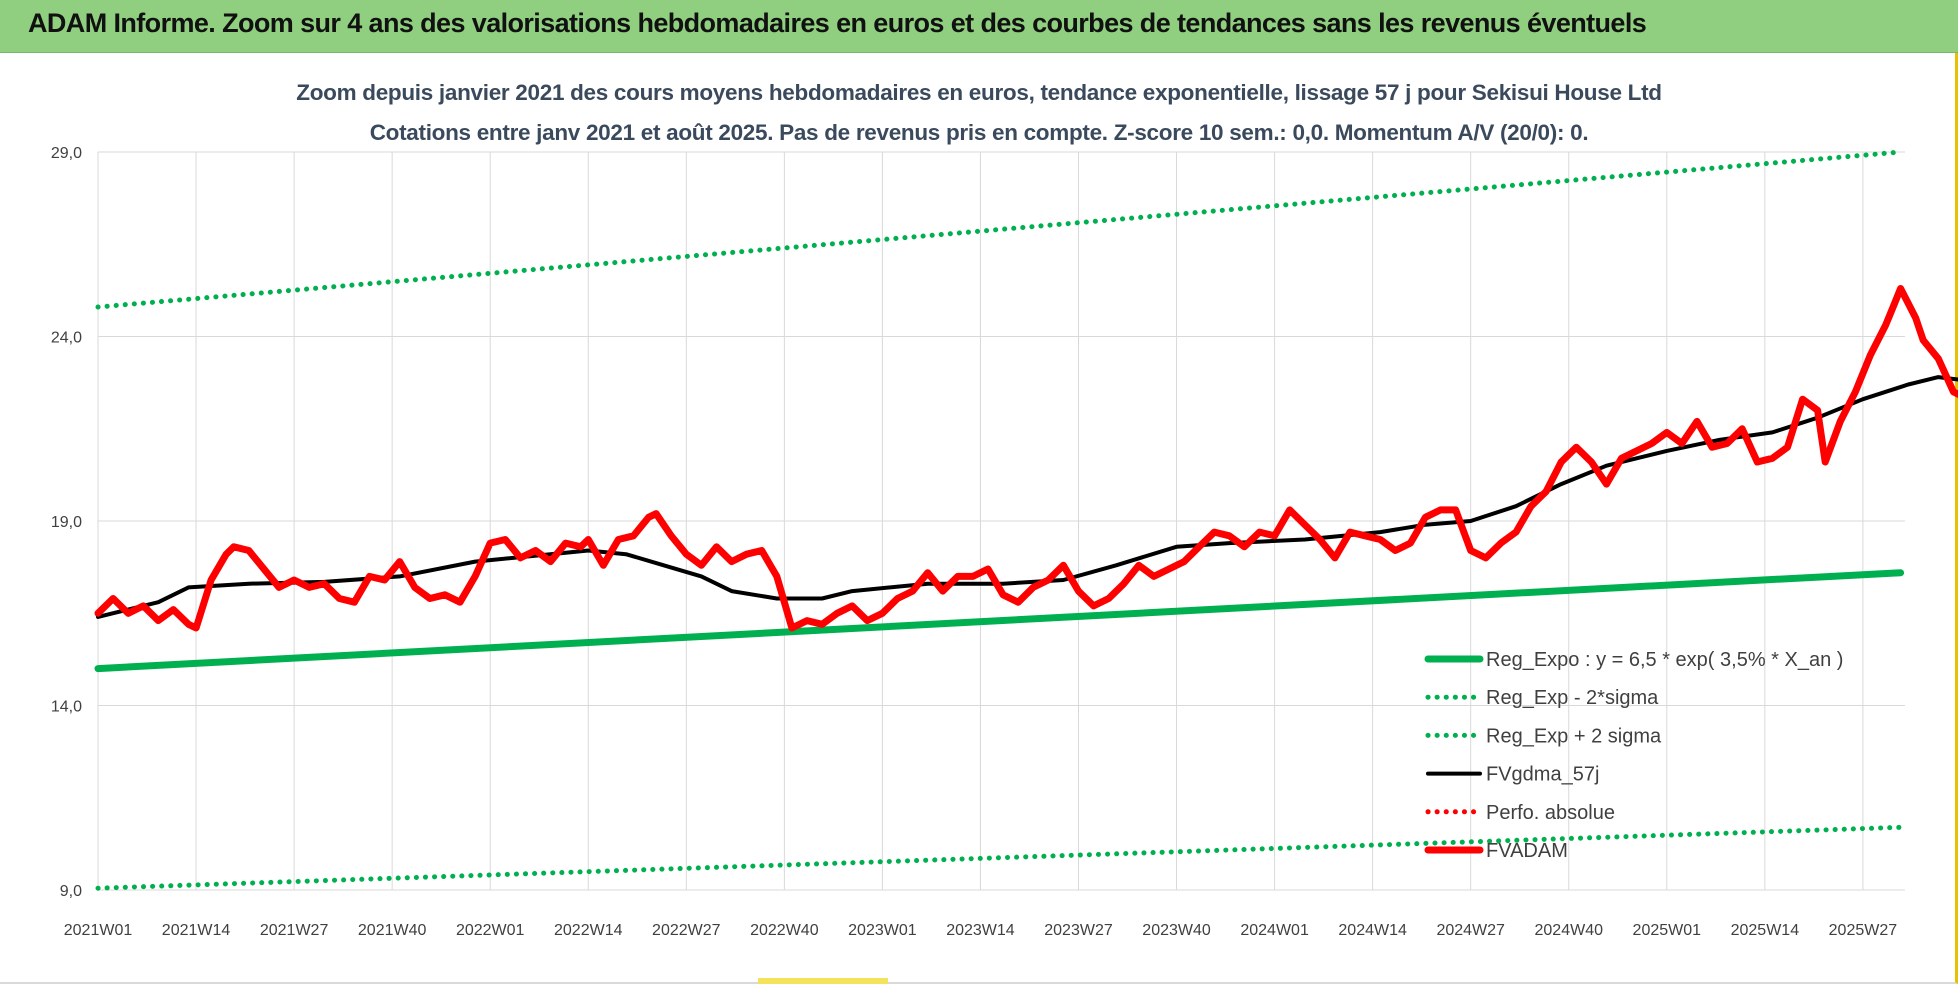 Image resolution: width=1958 pixels, height=984 pixels. Describe the element at coordinates (882, 930) in the screenshot. I see `x-tick-label: 2023W01` at that location.